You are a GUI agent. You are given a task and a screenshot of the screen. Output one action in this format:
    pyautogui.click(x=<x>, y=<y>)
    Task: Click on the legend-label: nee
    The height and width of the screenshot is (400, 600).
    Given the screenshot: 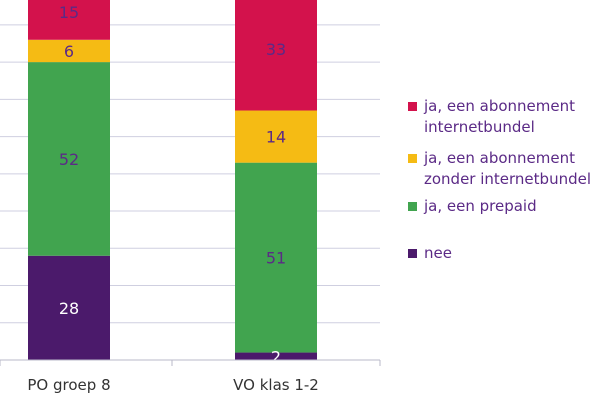 What is the action you would take?
    pyautogui.click(x=438, y=253)
    